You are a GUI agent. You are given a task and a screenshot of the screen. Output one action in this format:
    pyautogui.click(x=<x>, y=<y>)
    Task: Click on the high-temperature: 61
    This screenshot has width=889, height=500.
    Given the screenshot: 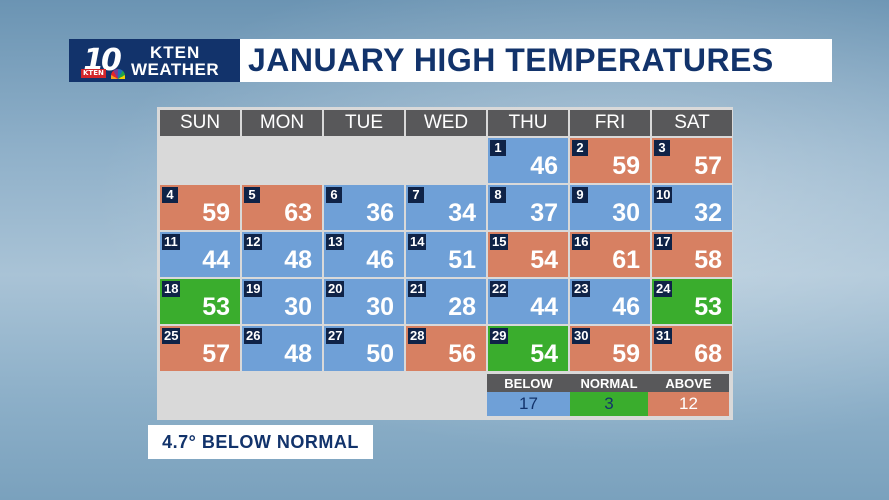 What is the action you would take?
    pyautogui.click(x=626, y=260)
    